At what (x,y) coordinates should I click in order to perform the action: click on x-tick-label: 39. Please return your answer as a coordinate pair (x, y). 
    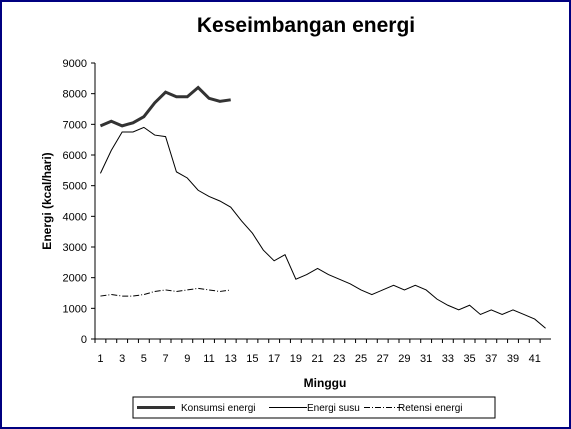
    Looking at the image, I should click on (513, 359).